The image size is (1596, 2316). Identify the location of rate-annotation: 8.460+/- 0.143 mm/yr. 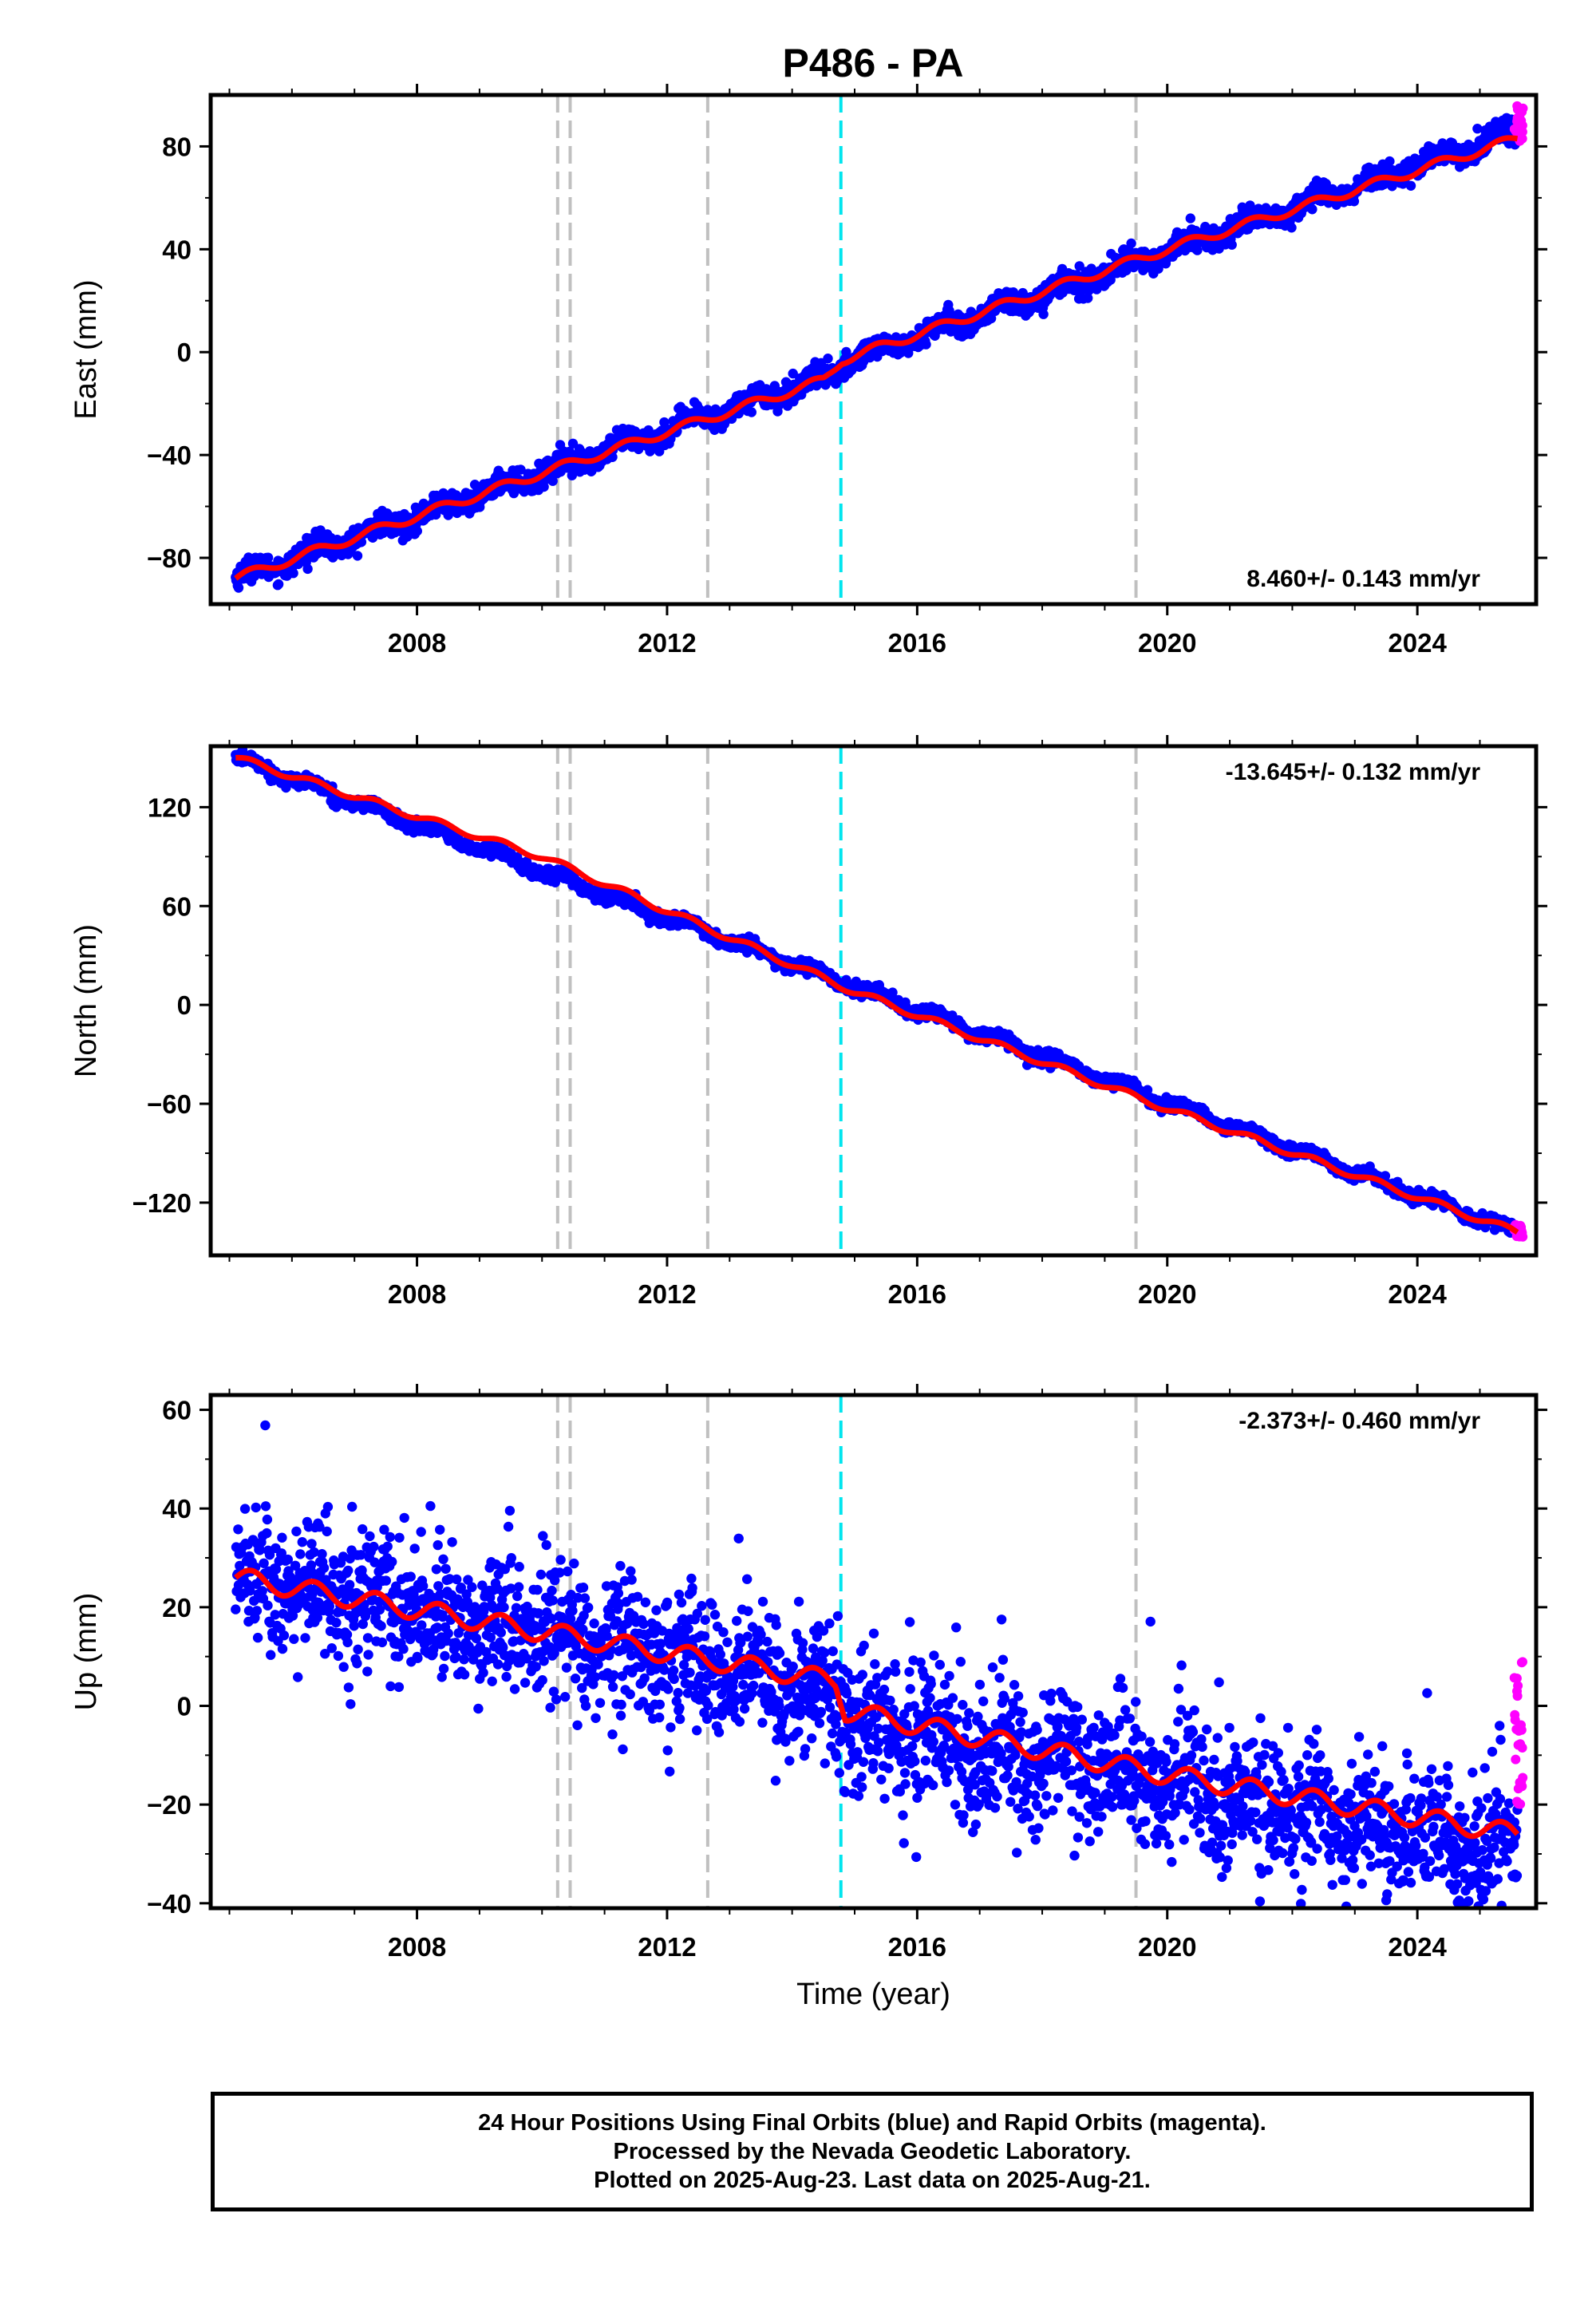
(1363, 579).